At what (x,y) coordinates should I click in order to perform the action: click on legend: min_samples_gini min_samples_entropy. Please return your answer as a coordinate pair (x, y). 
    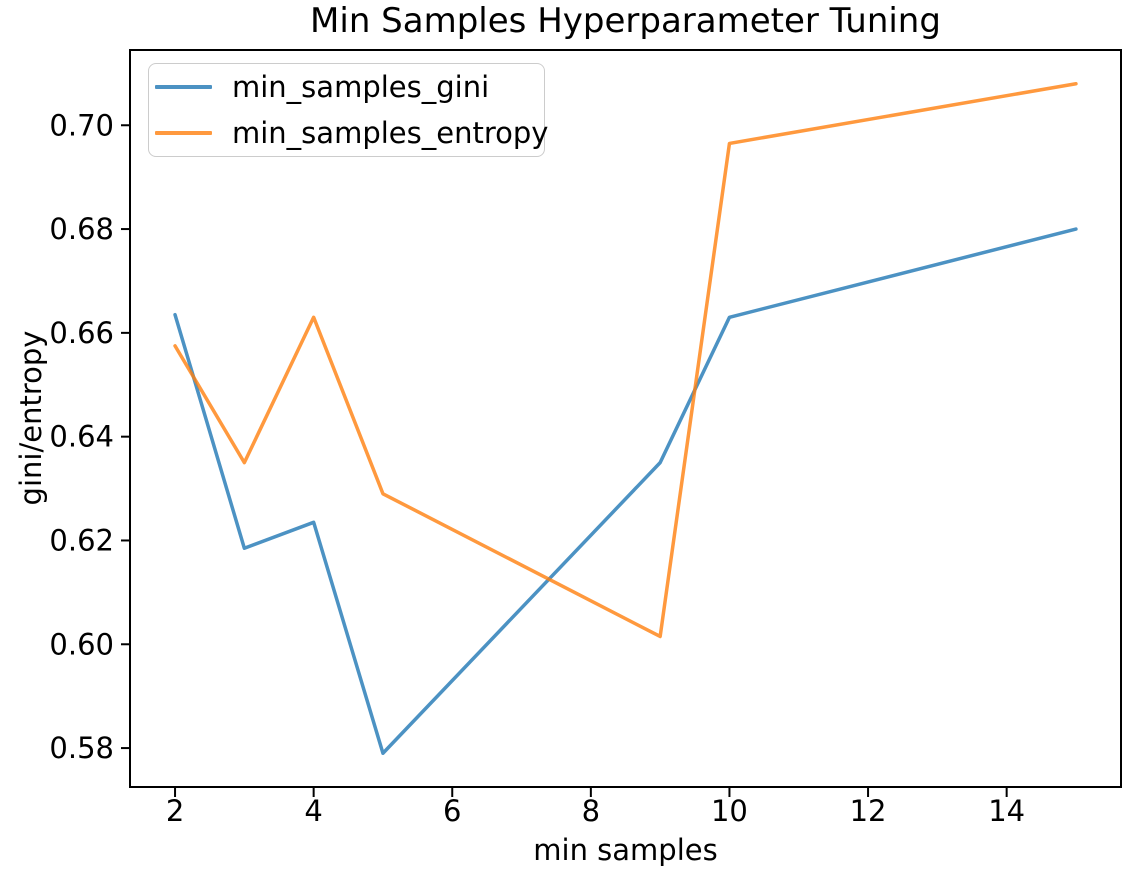
    Looking at the image, I should click on (348, 110).